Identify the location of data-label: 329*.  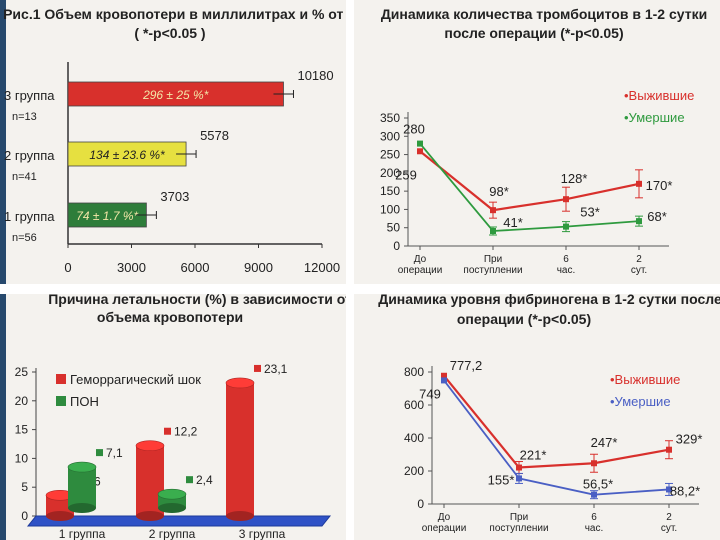
(689, 439).